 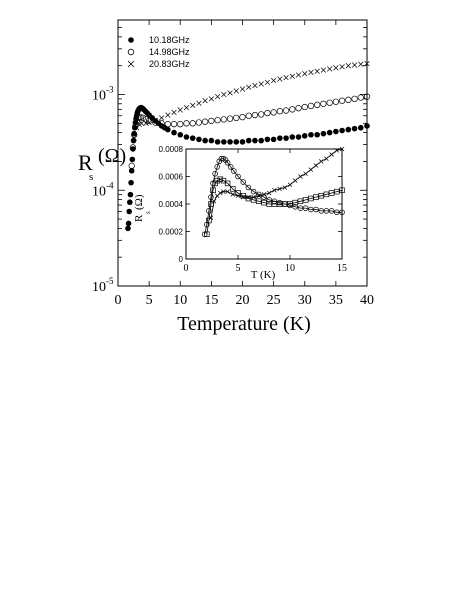 I want to click on main-y-tick-exponent: -3, so click(x=110, y=90).